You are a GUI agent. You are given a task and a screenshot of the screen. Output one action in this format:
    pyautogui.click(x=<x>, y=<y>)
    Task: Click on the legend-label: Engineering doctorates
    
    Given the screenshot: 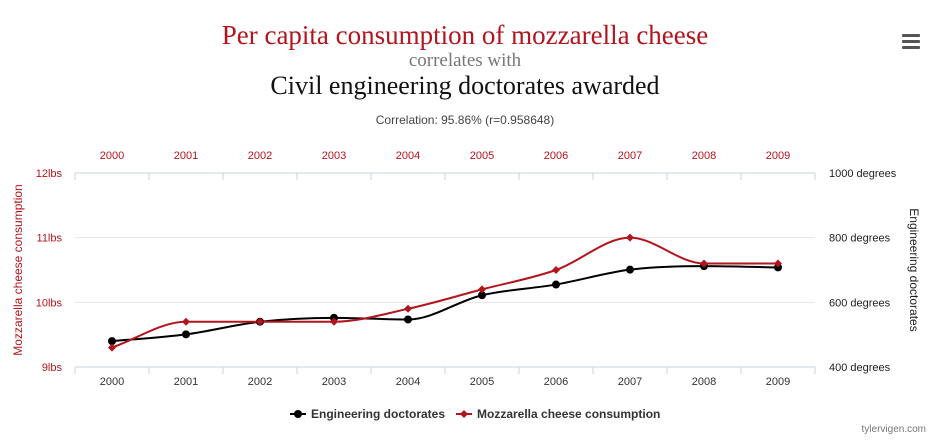 What is the action you would take?
    pyautogui.click(x=378, y=414)
    